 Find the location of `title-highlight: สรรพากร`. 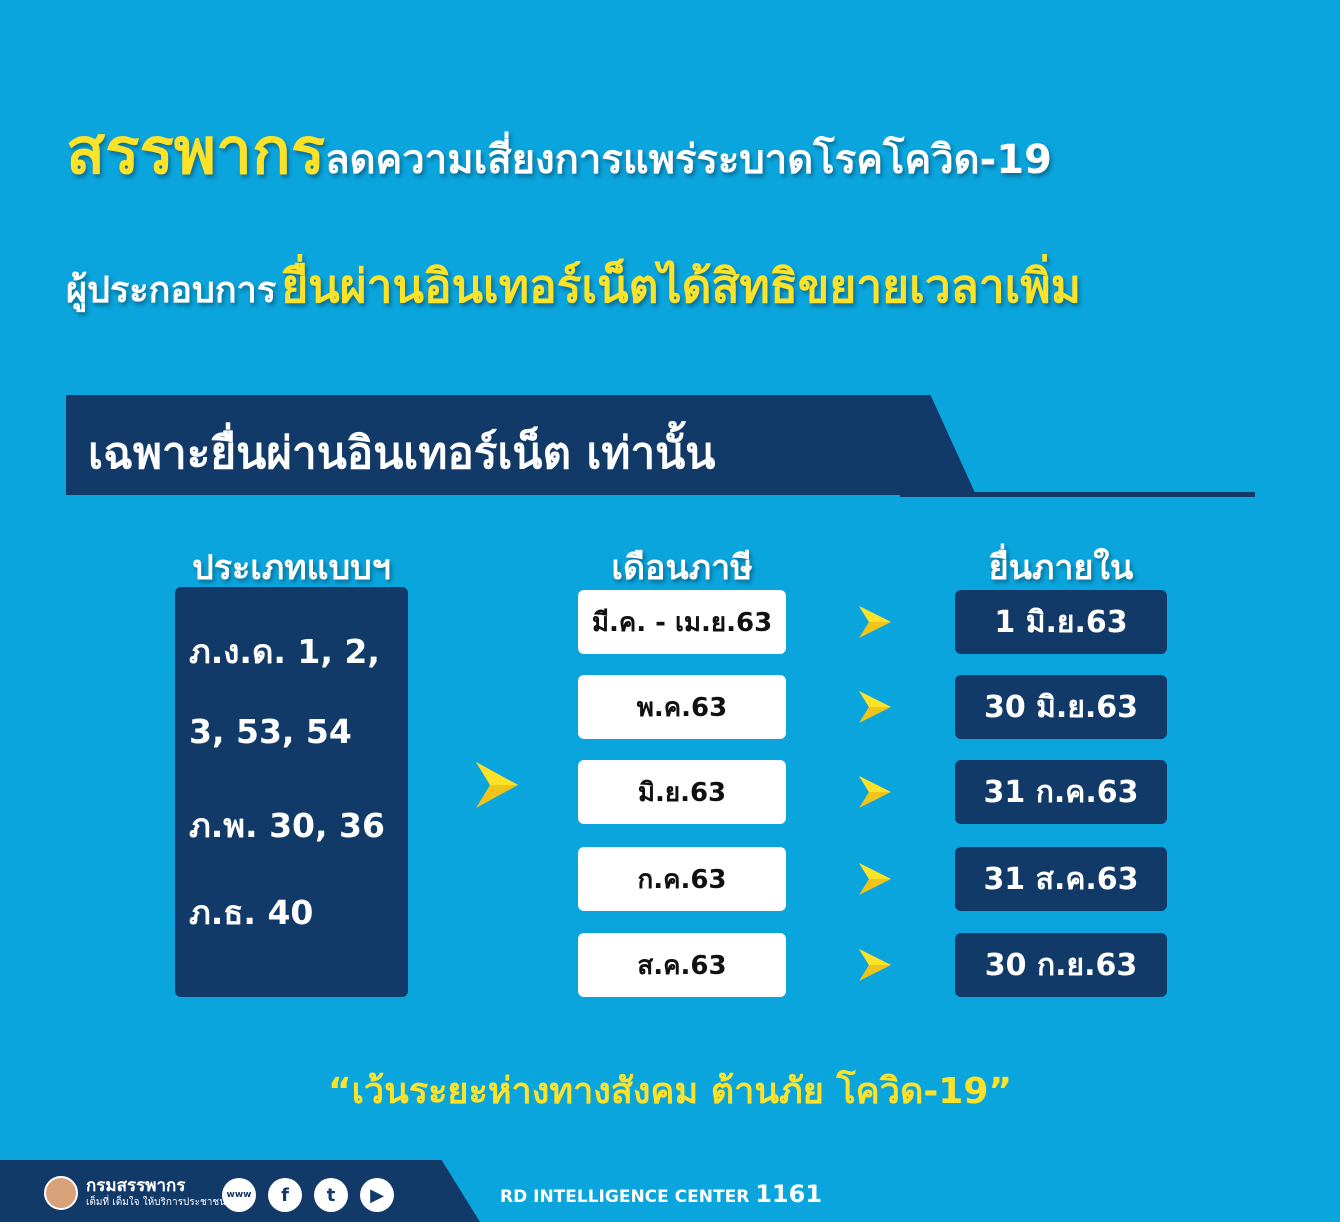

title-highlight: สรรพากร is located at coordinates (196, 152).